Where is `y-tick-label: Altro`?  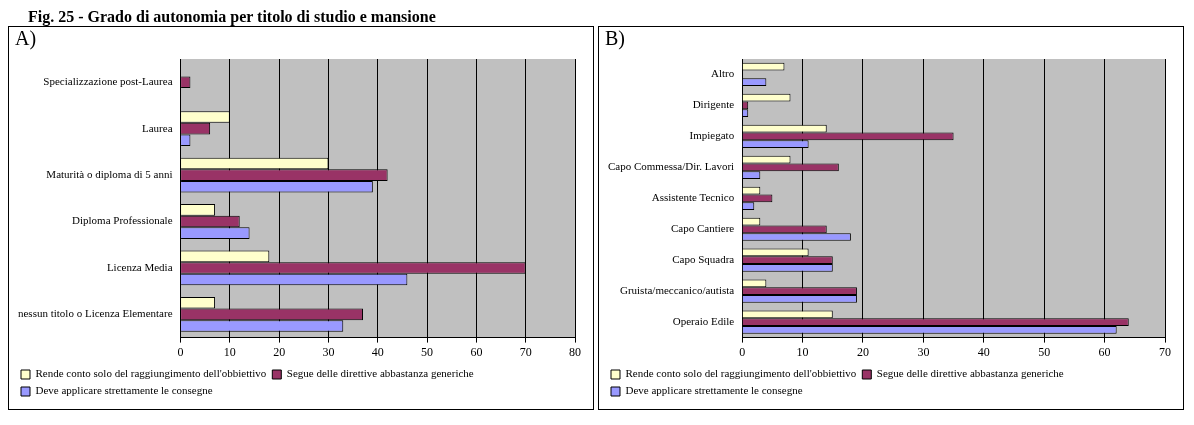 y-tick-label: Altro is located at coordinates (722, 73).